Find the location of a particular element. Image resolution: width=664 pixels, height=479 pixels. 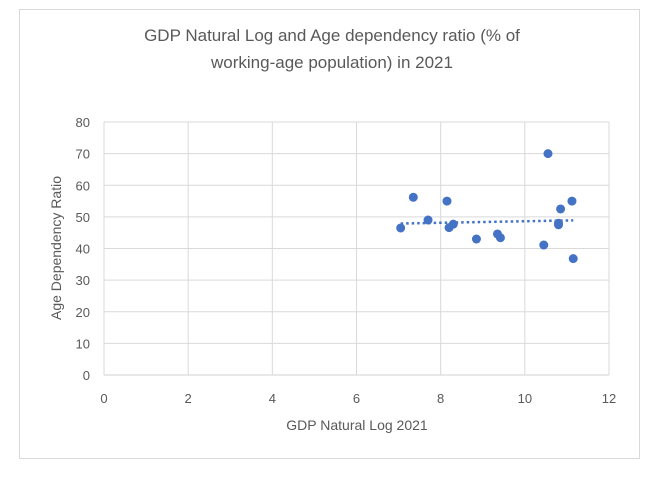

x-axis-ticks: 0 2 4 6 8 10 12 is located at coordinates (358, 398).